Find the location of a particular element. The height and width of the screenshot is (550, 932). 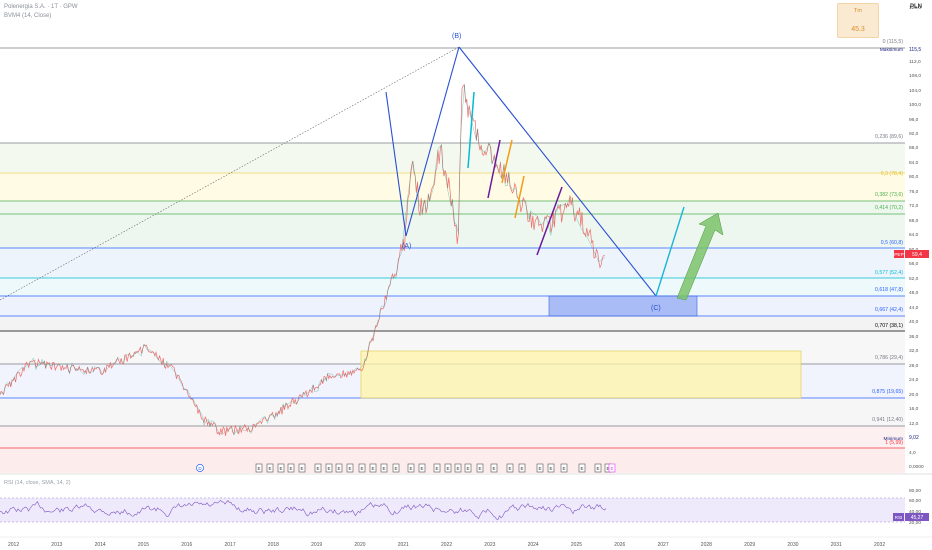

svg-text: 115,5 is located at coordinates (915, 50).